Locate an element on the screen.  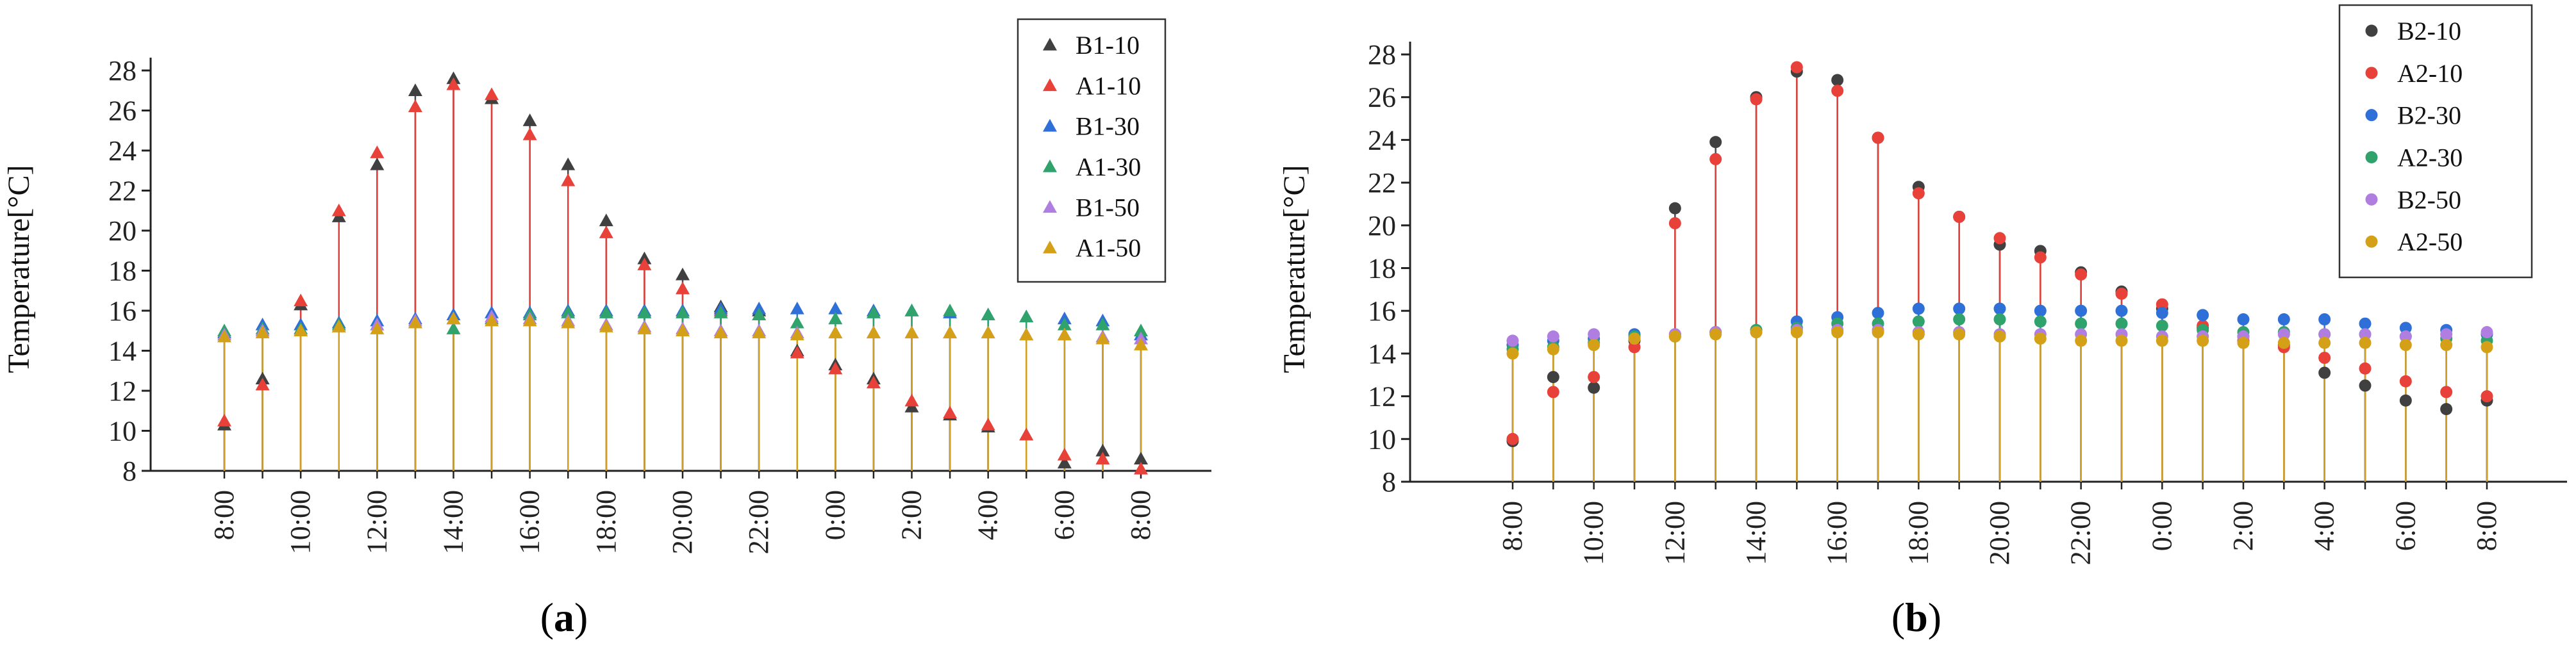
legend-label-b2-50: B2-50 is located at coordinates (2429, 199).